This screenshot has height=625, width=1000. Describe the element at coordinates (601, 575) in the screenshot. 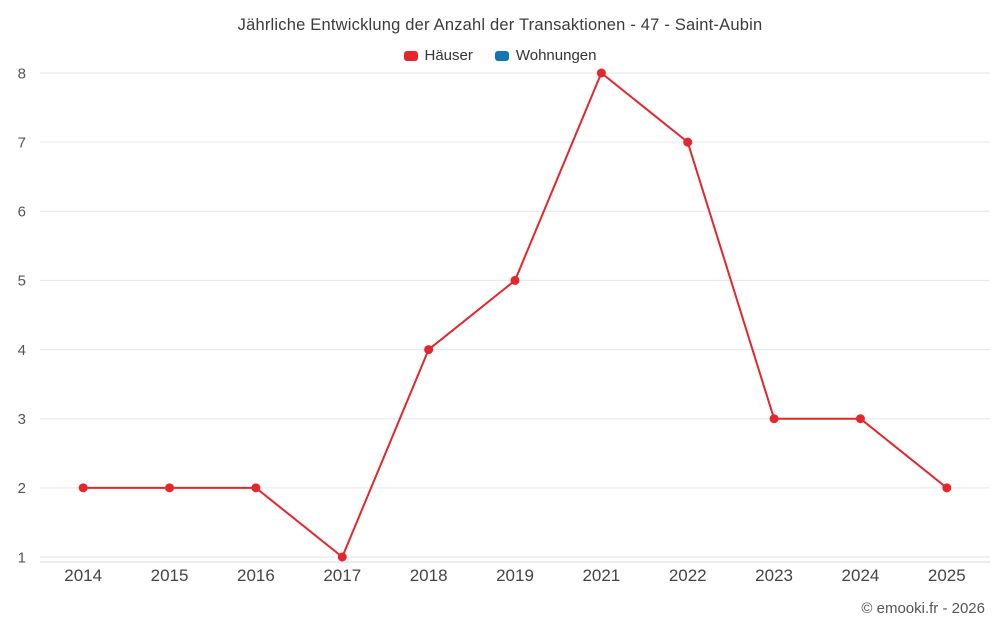

I see `x-axis-tick-label: 2021` at that location.